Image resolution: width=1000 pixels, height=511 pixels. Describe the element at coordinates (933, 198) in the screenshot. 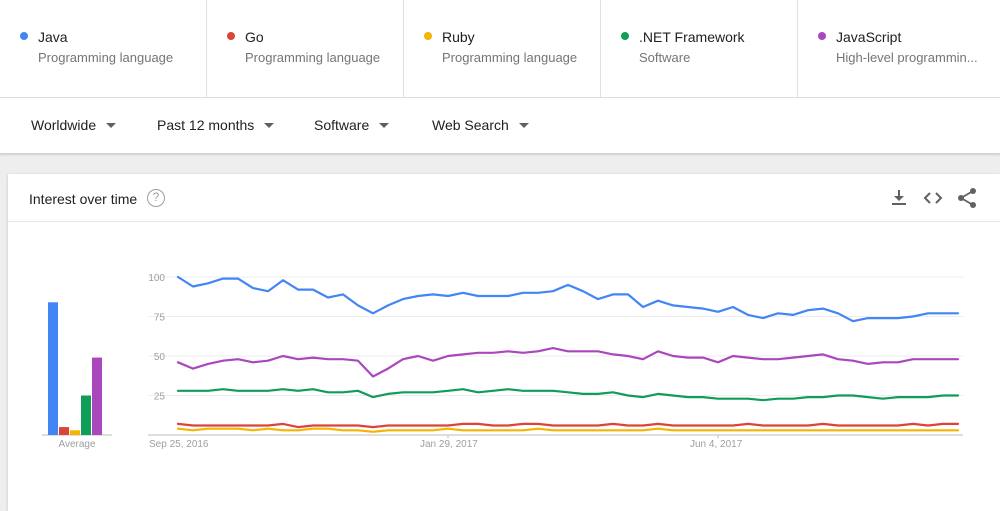

I see `embed-icon` at that location.